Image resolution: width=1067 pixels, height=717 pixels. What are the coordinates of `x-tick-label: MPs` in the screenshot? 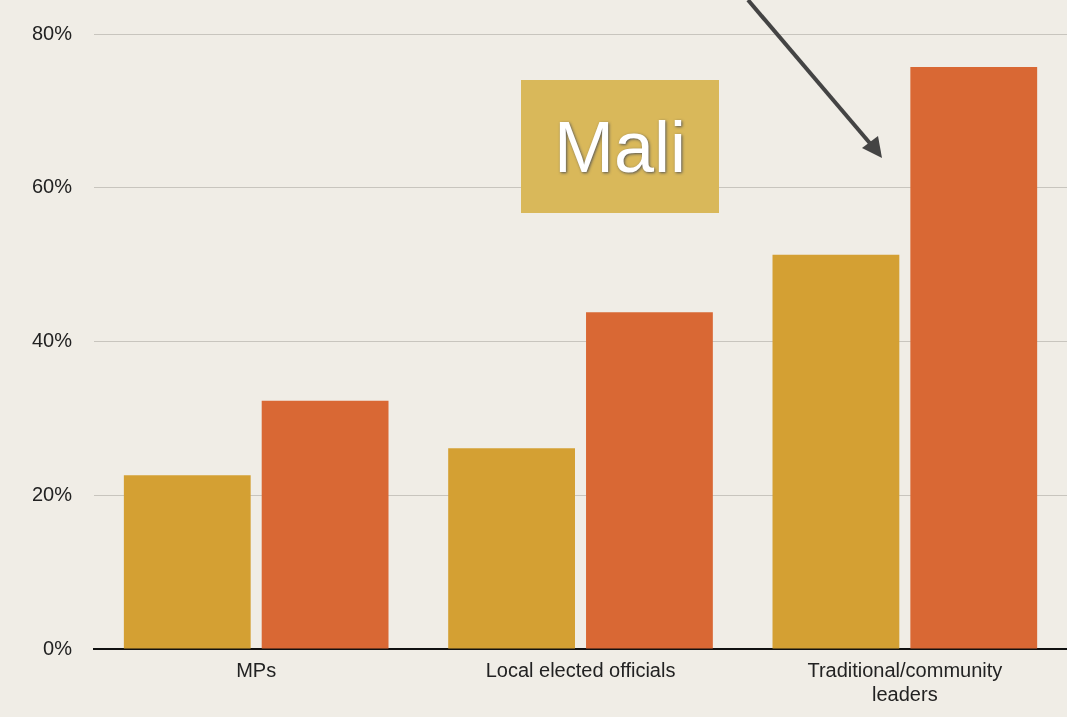 It's located at (256, 669).